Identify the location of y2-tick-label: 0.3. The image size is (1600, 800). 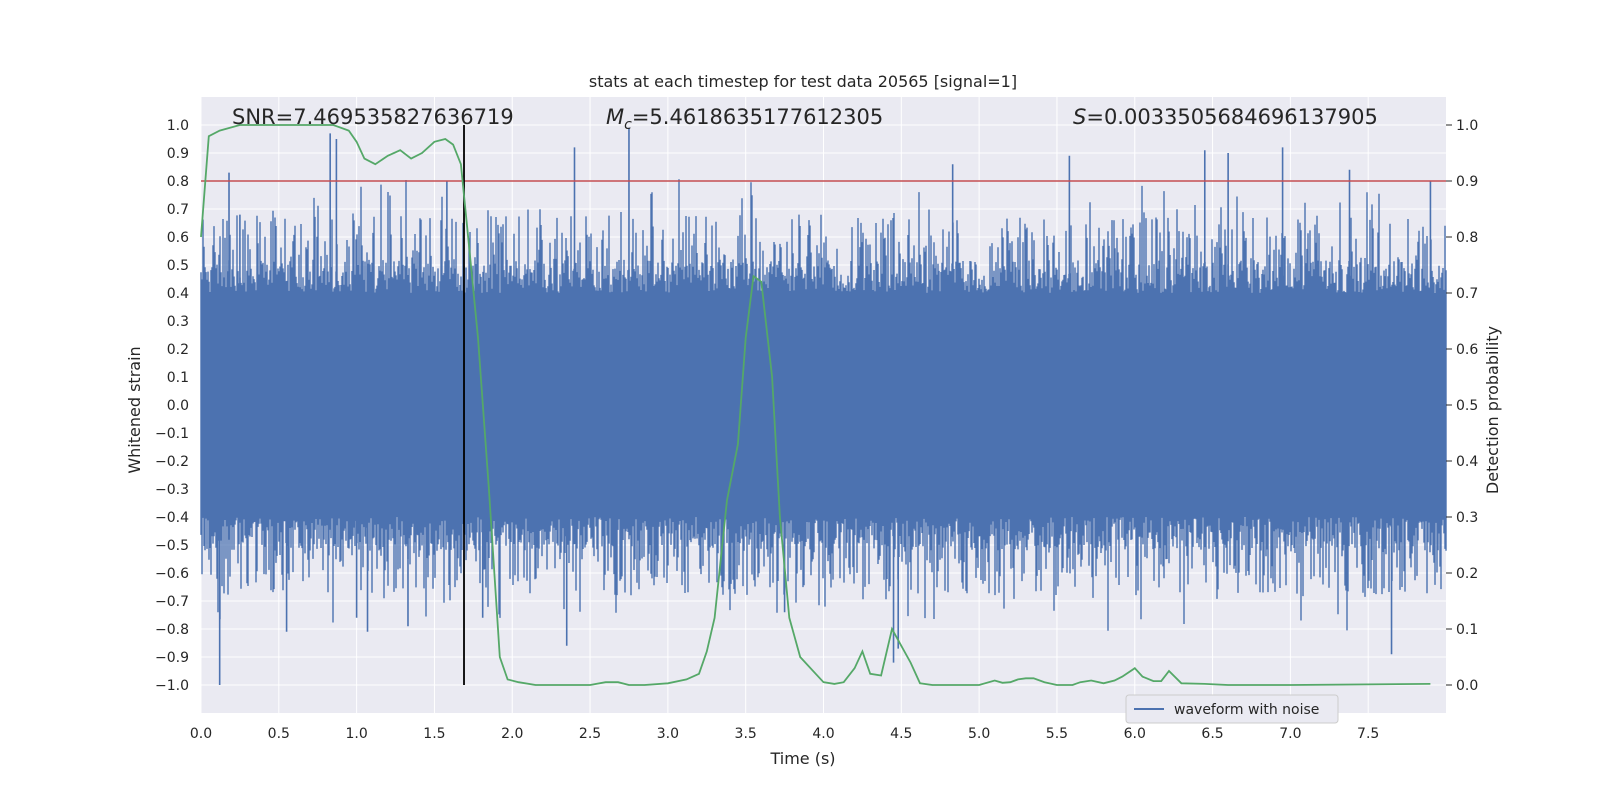
(1467, 518).